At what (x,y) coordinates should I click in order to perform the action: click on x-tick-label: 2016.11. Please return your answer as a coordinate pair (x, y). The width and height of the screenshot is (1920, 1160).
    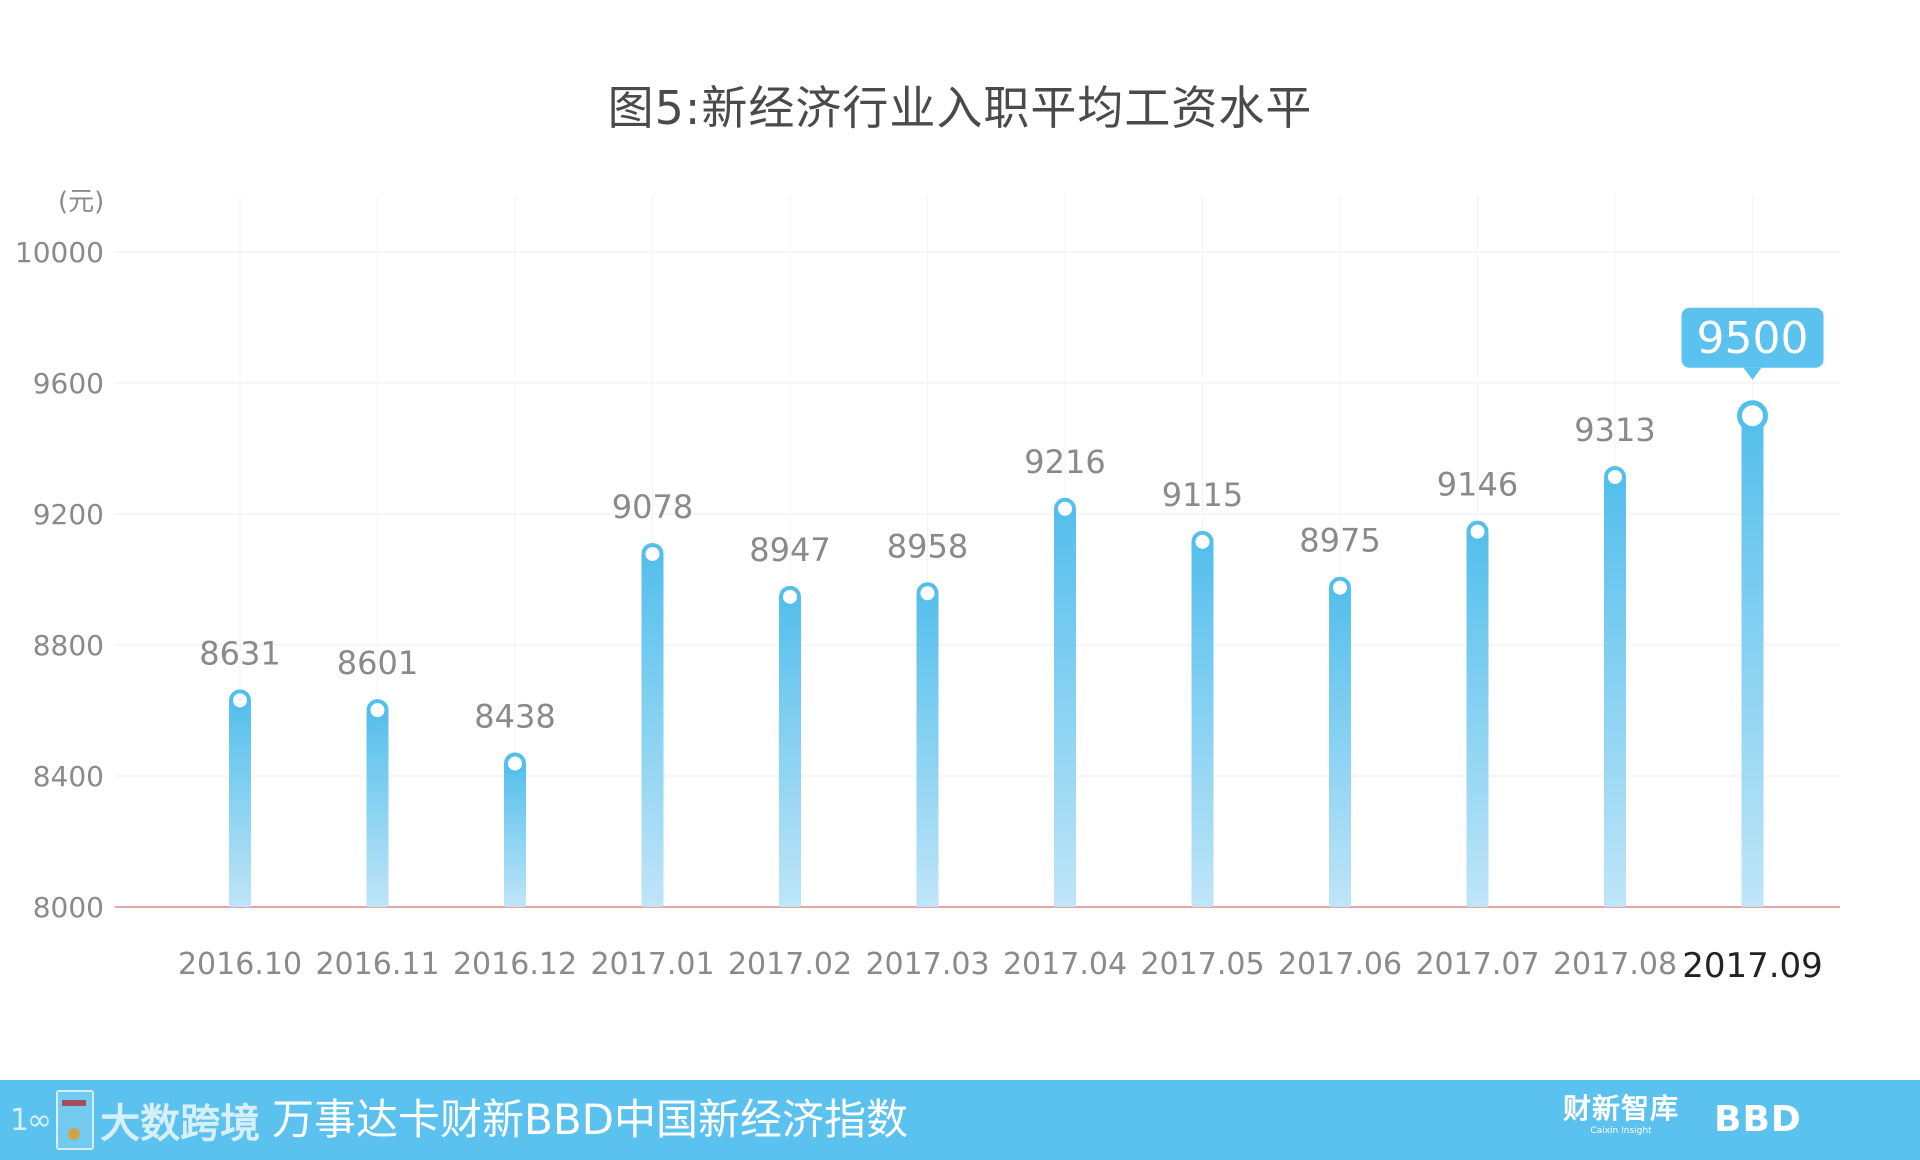
    Looking at the image, I should click on (377, 964).